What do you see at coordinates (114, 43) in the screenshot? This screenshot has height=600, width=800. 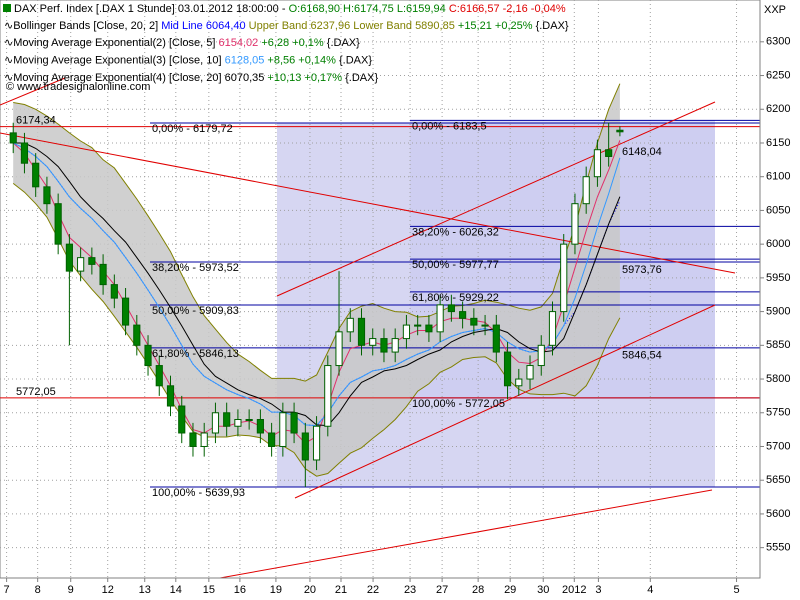 I see `legend-name: Moving Average Exponential(2) [Close, 5]` at bounding box center [114, 43].